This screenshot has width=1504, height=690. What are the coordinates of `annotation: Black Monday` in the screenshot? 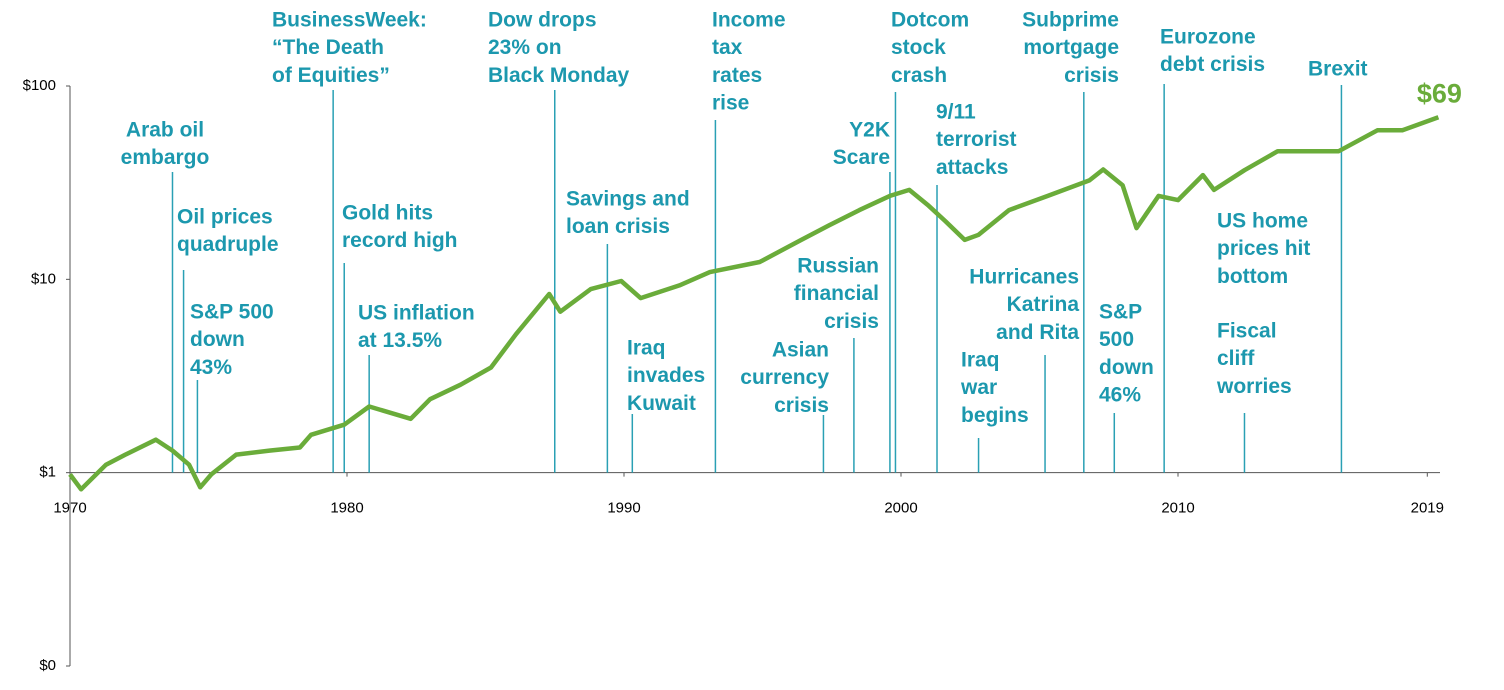 It's located at (559, 75).